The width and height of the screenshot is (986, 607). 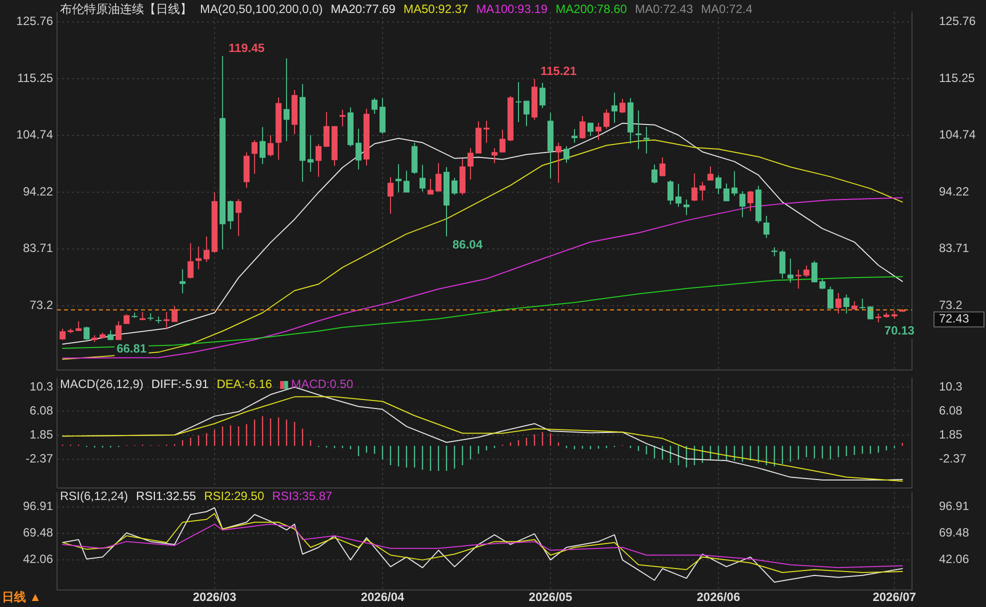 I want to click on x-tick-label: 2026/05, so click(x=550, y=597).